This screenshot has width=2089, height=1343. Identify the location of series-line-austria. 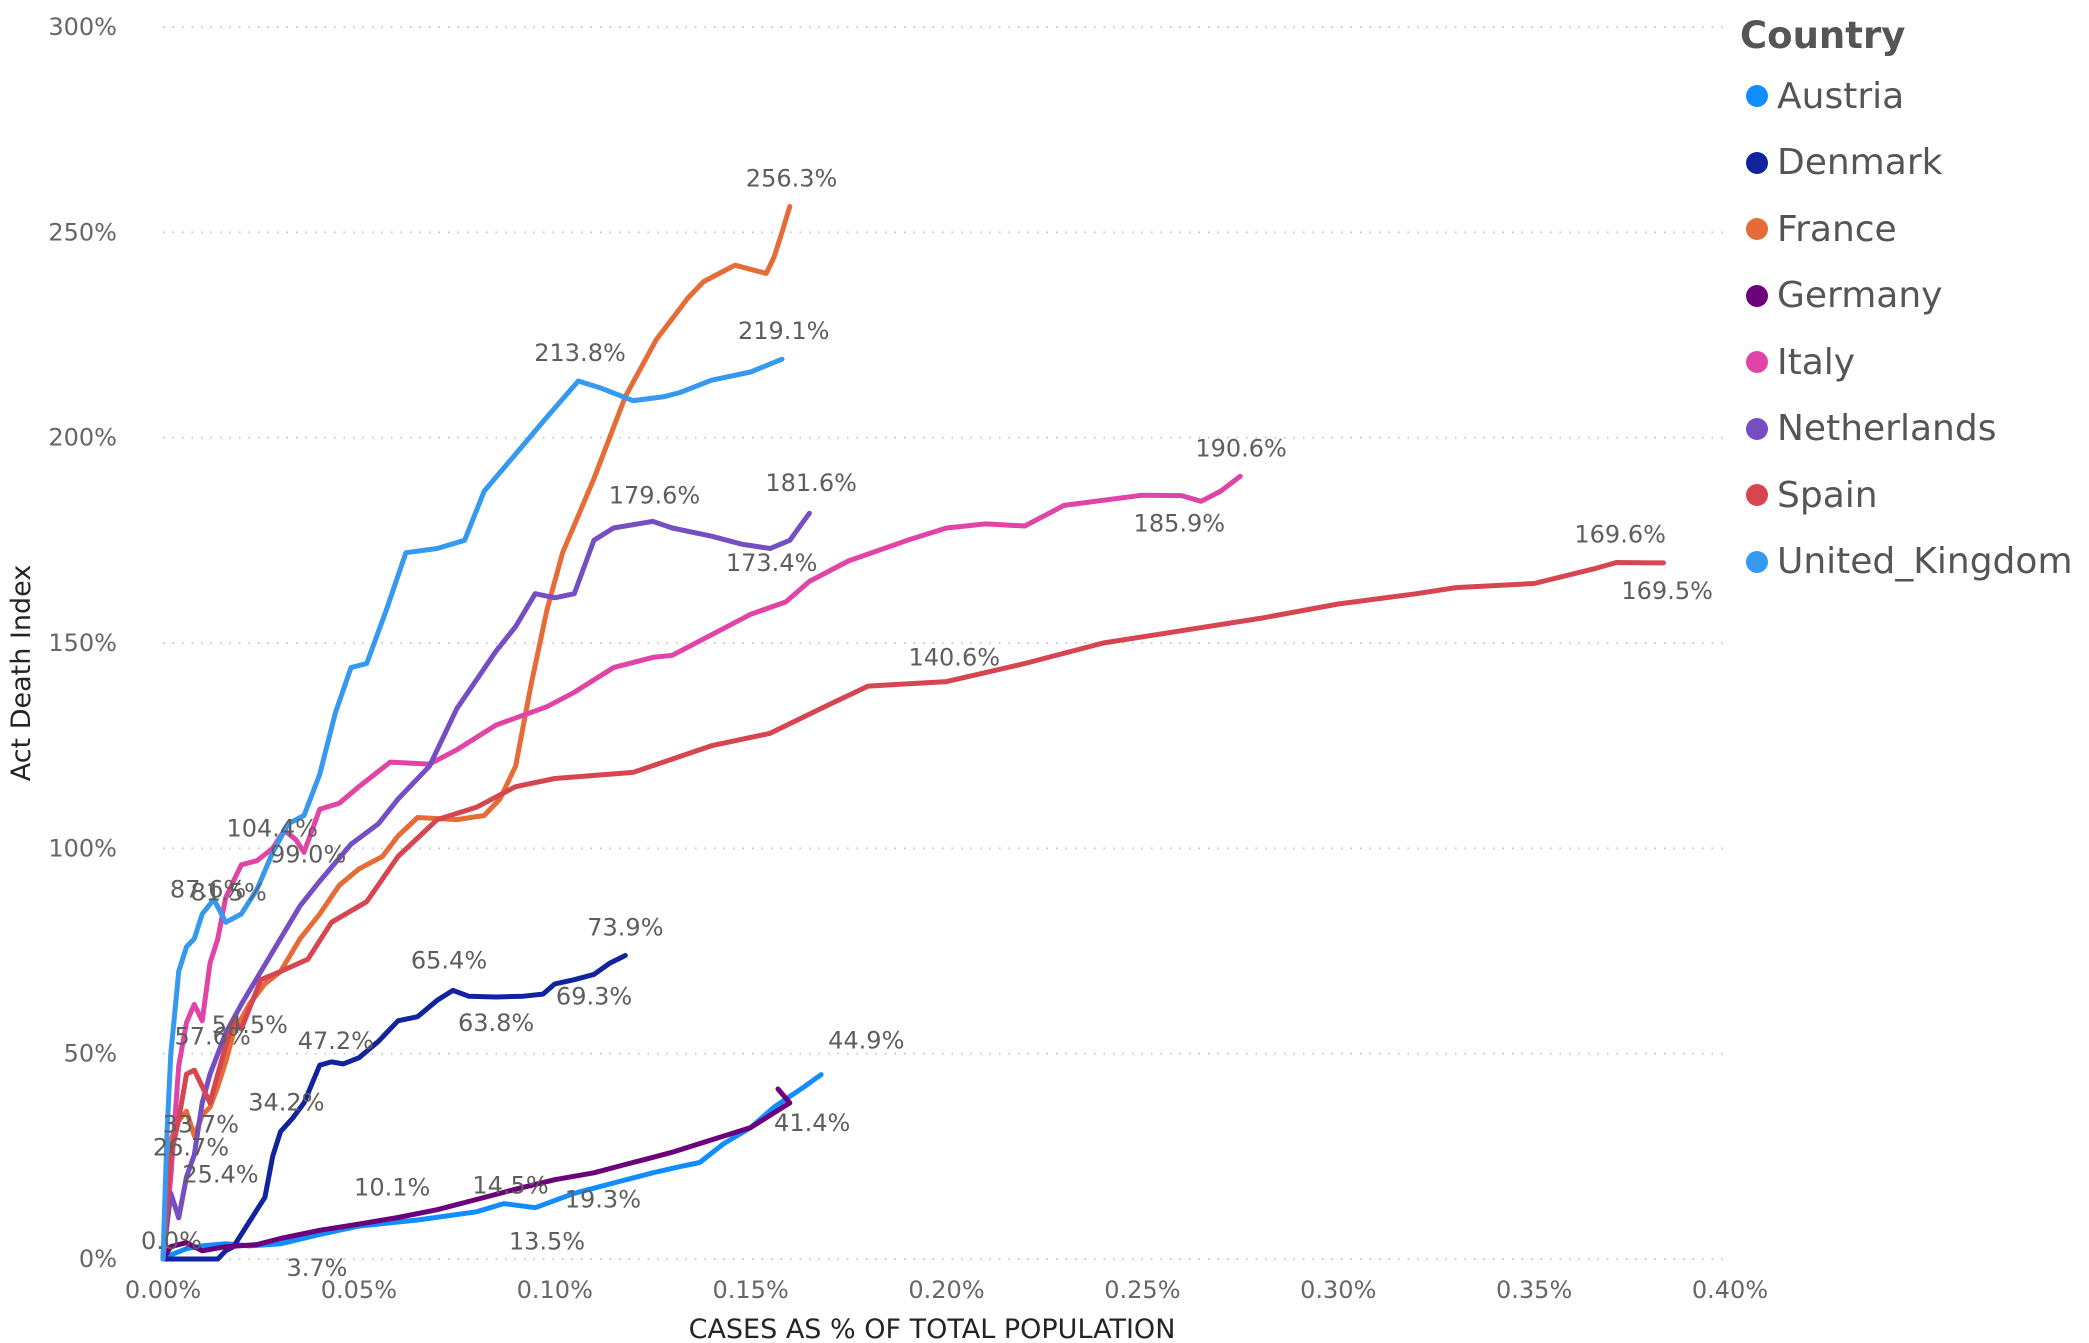
(492, 1167).